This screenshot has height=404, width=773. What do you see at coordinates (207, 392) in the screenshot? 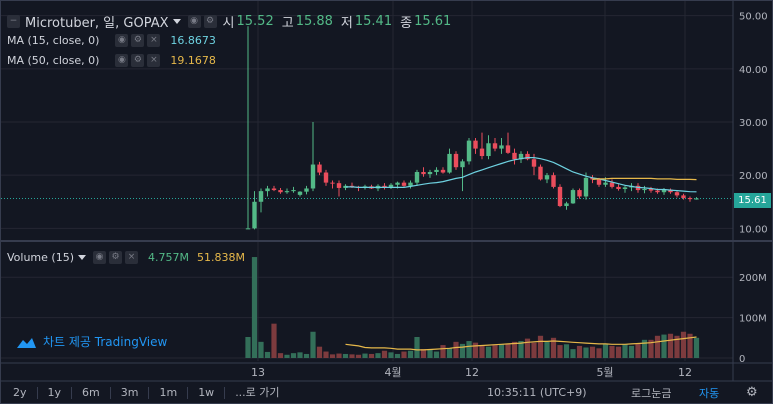
I see `range-1w-button: 1w` at bounding box center [207, 392].